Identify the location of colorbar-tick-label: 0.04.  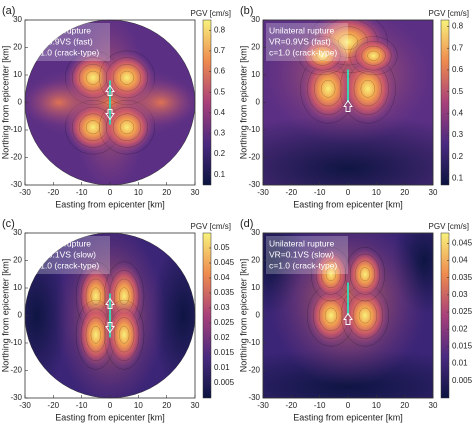
(460, 260).